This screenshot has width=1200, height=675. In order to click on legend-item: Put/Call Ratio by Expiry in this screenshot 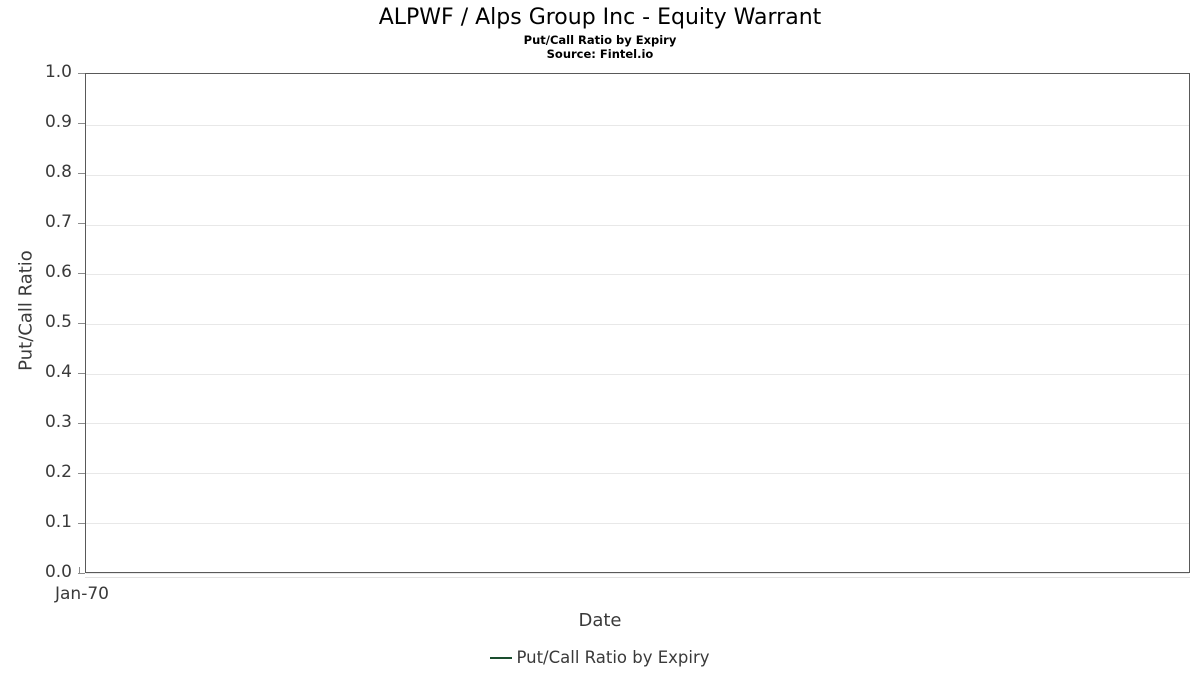, I will do `click(600, 658)`.